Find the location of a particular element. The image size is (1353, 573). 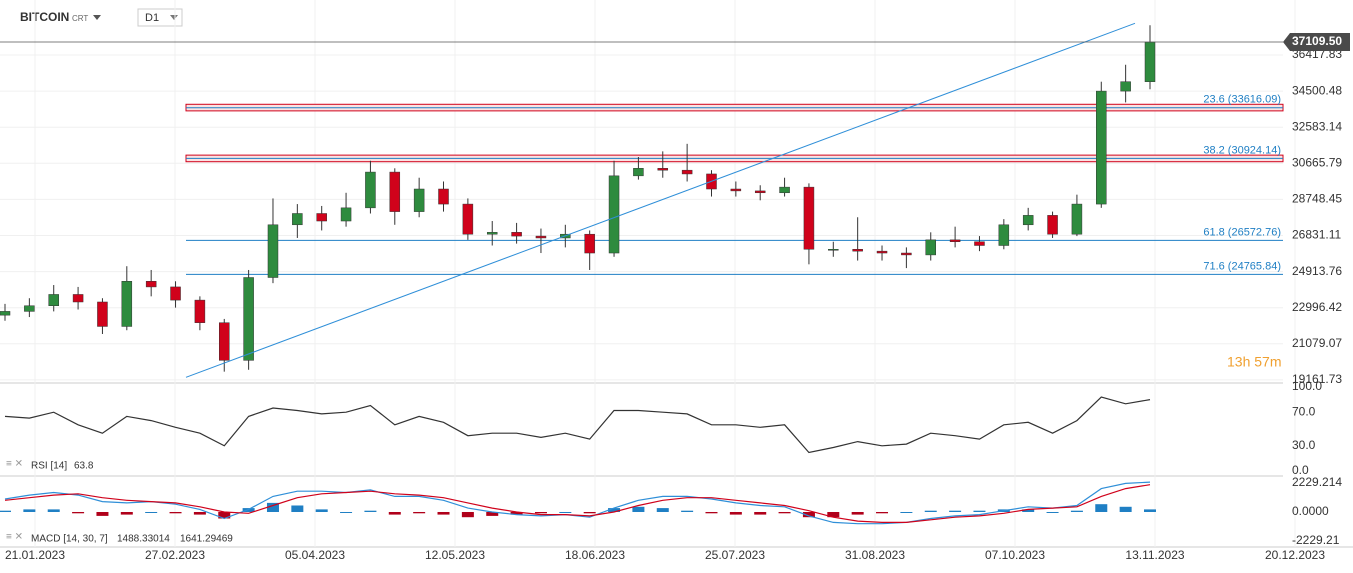

candle-timer: 13h 57m is located at coordinates (1254, 362).